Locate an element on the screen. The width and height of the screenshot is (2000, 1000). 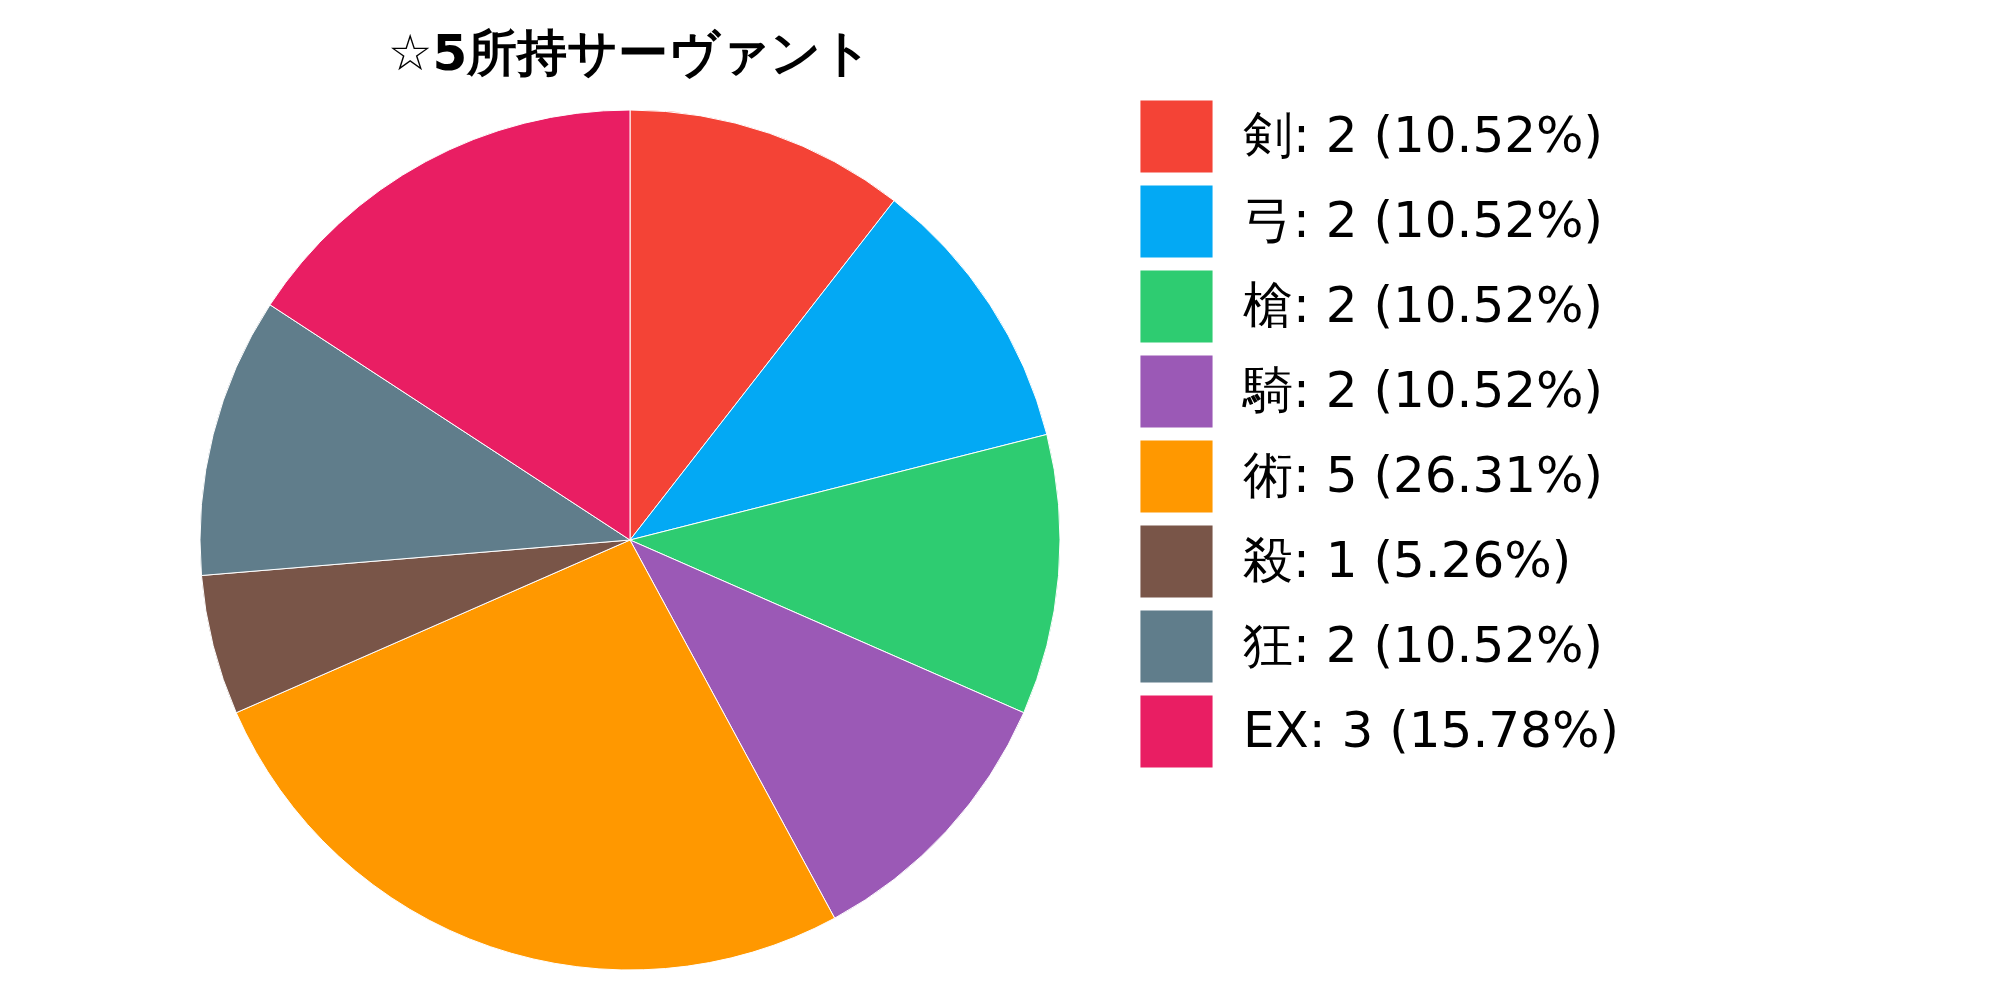
chart-title: ☆5所持サーヴァント is located at coordinates (630, 53).